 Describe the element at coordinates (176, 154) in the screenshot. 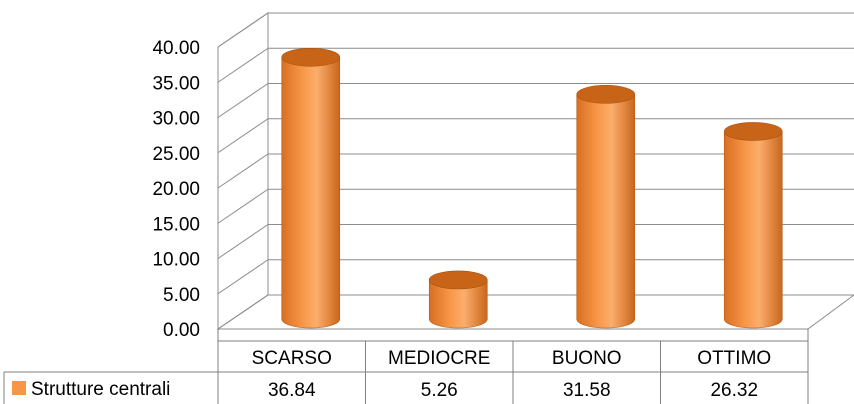

I see `y-tick-label: 25.00` at that location.